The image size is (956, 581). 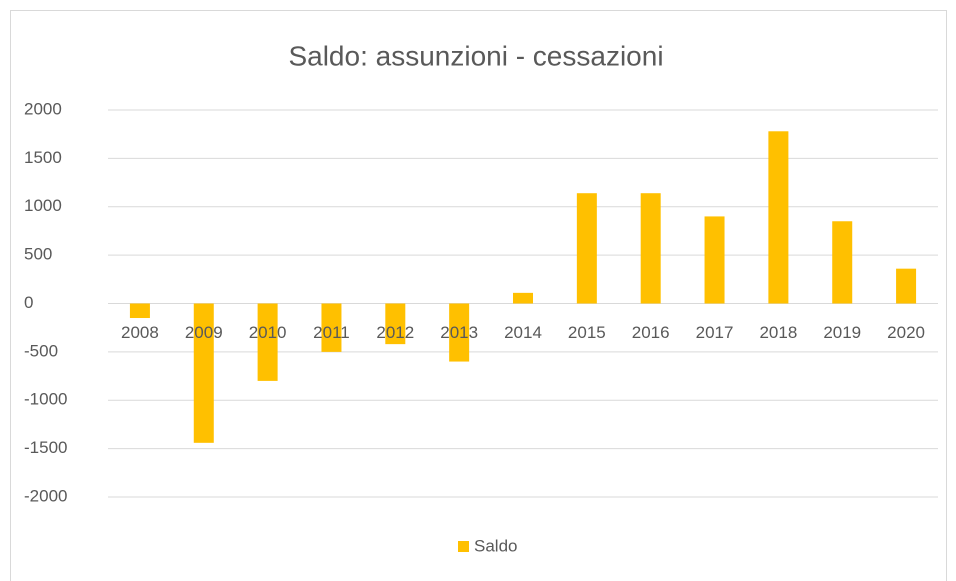 I want to click on y-tick-label: -2000, so click(x=45, y=495).